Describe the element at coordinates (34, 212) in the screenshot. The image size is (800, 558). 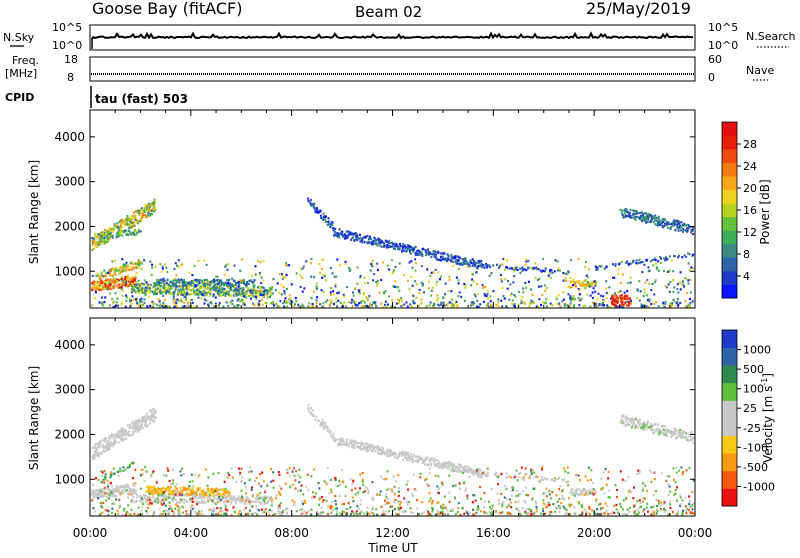
I see `power-y-axis-label: Slant Range [km]` at that location.